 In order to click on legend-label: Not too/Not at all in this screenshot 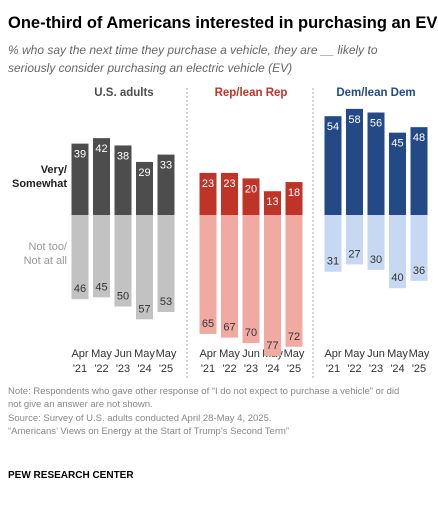, I will do `click(46, 254)`.